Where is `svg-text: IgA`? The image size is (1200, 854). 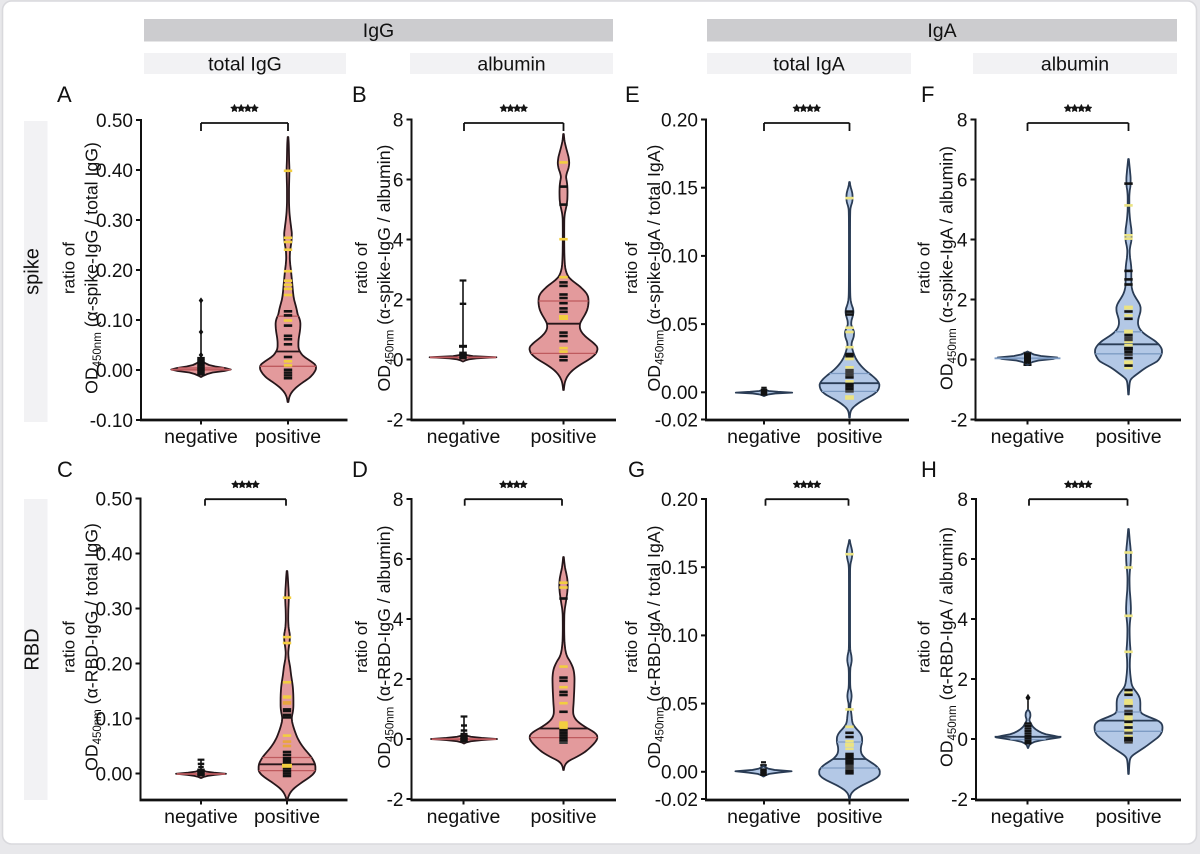 svg-text: IgA is located at coordinates (941, 31).